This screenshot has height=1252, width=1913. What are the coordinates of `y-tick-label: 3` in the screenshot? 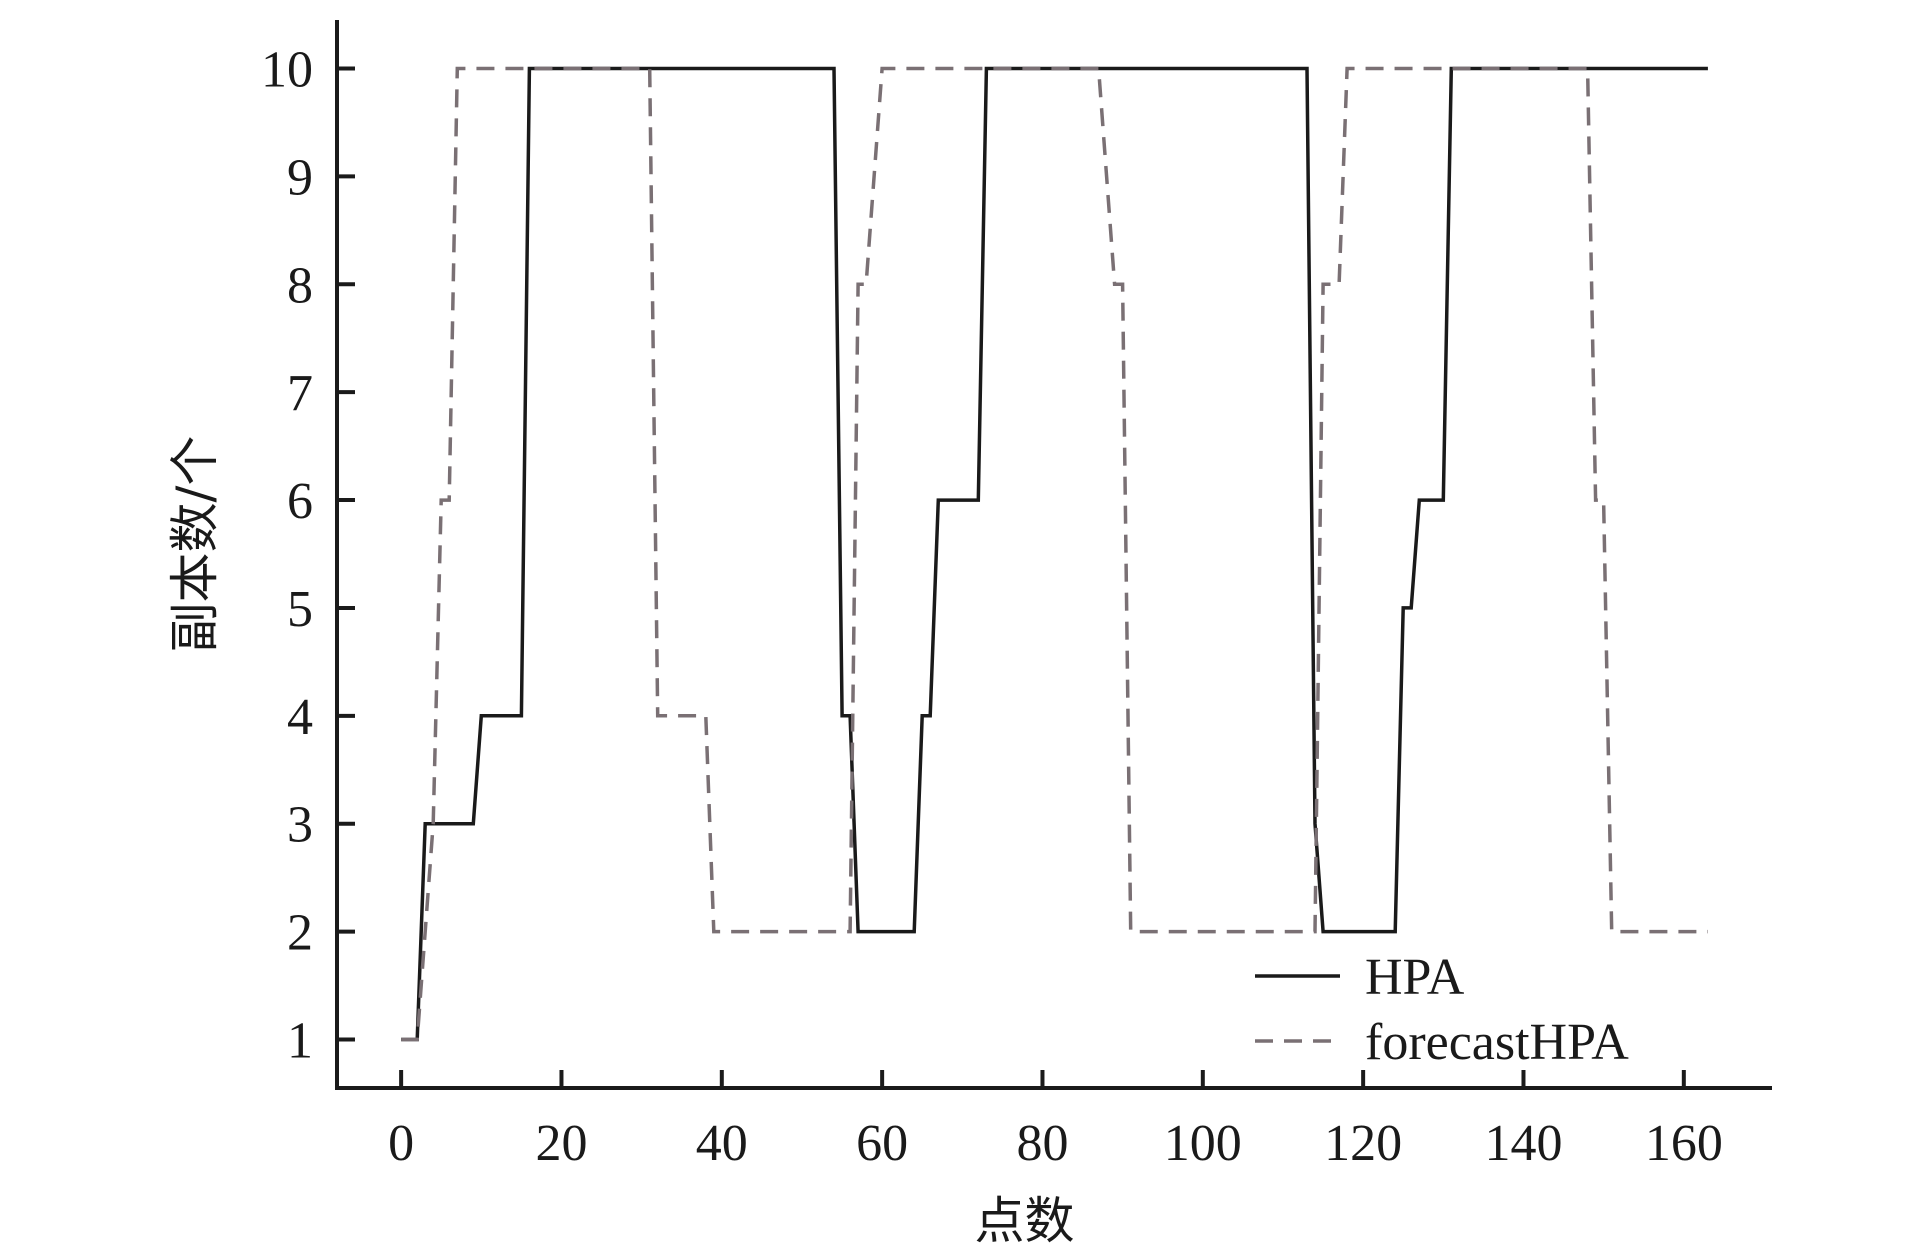 It's located at (300, 825).